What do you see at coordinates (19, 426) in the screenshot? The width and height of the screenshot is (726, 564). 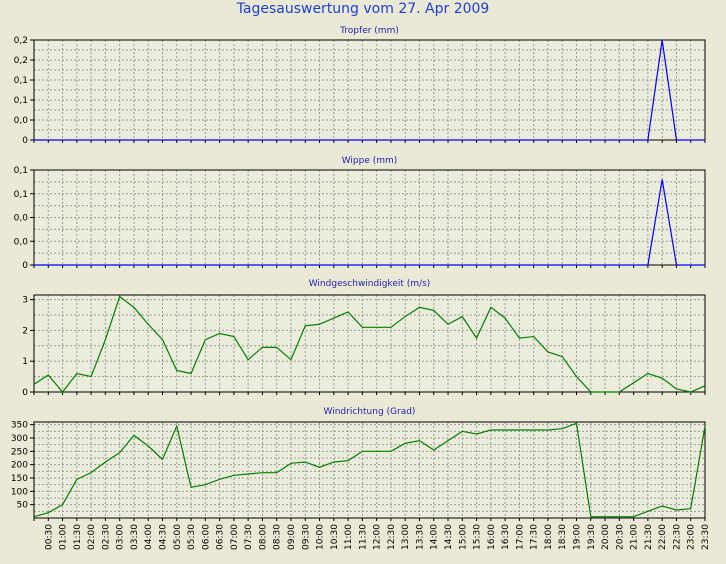 I see `y-tick-label: 350` at bounding box center [19, 426].